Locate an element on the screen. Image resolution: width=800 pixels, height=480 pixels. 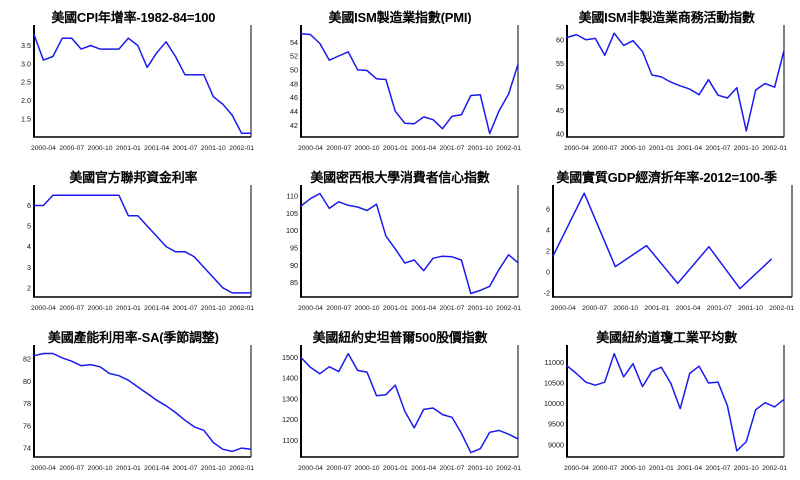
svg-text: 105 is located at coordinates (292, 213).